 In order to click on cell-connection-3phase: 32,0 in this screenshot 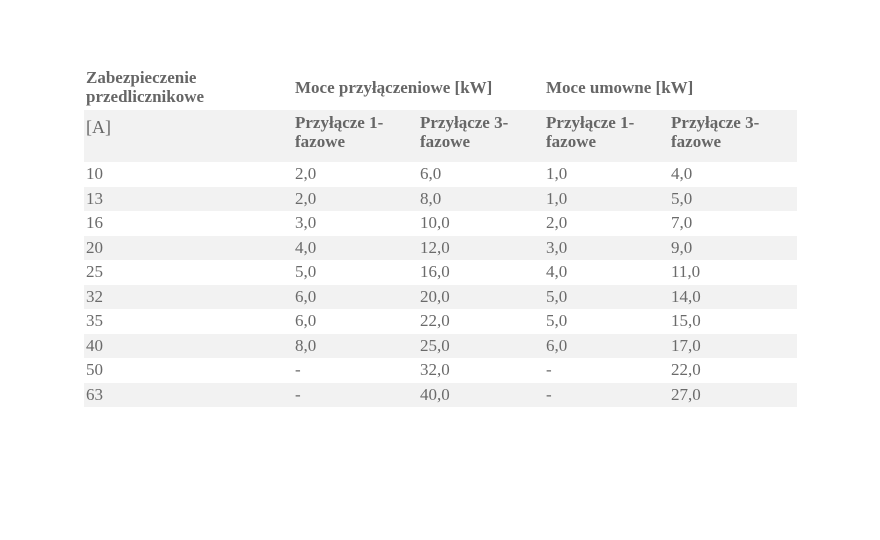, I will do `click(435, 369)`.